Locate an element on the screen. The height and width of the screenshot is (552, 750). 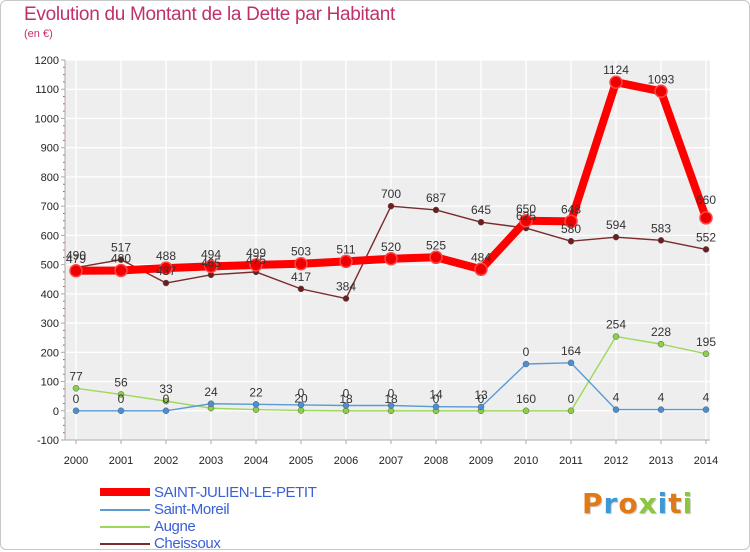
y-tick-label: 400 is located at coordinates (50, 295).